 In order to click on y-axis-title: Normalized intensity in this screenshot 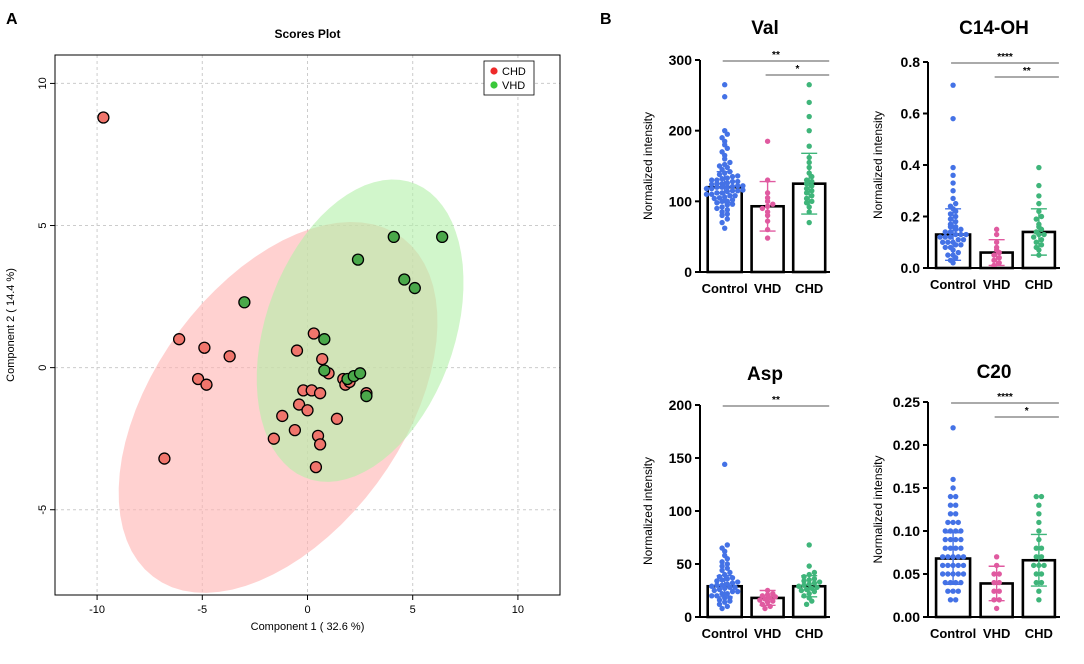, I will do `click(878, 165)`.